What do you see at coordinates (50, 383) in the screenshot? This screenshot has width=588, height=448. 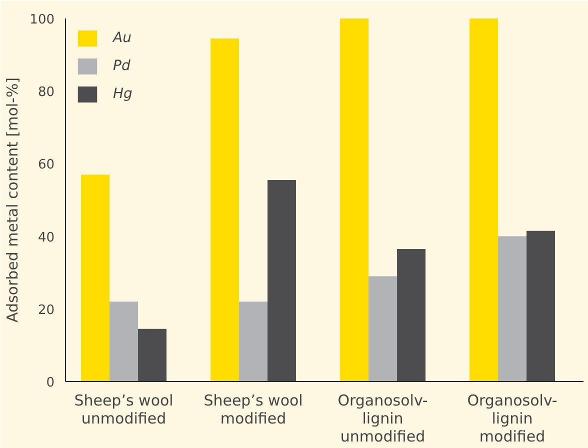 I see `y-tick-label: 0` at bounding box center [50, 383].